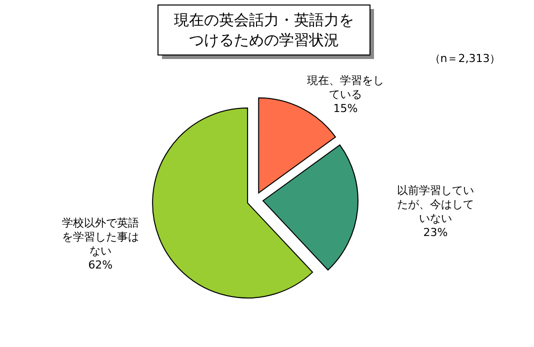  What do you see at coordinates (264, 30) in the screenshot?
I see `chart-title: 現在の英会話力・英語力をつけるための学習状況` at bounding box center [264, 30].